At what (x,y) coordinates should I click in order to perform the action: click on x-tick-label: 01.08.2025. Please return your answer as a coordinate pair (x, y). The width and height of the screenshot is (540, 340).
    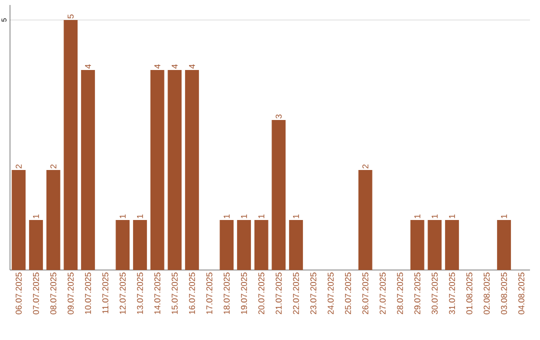
    Looking at the image, I should click on (469, 293).